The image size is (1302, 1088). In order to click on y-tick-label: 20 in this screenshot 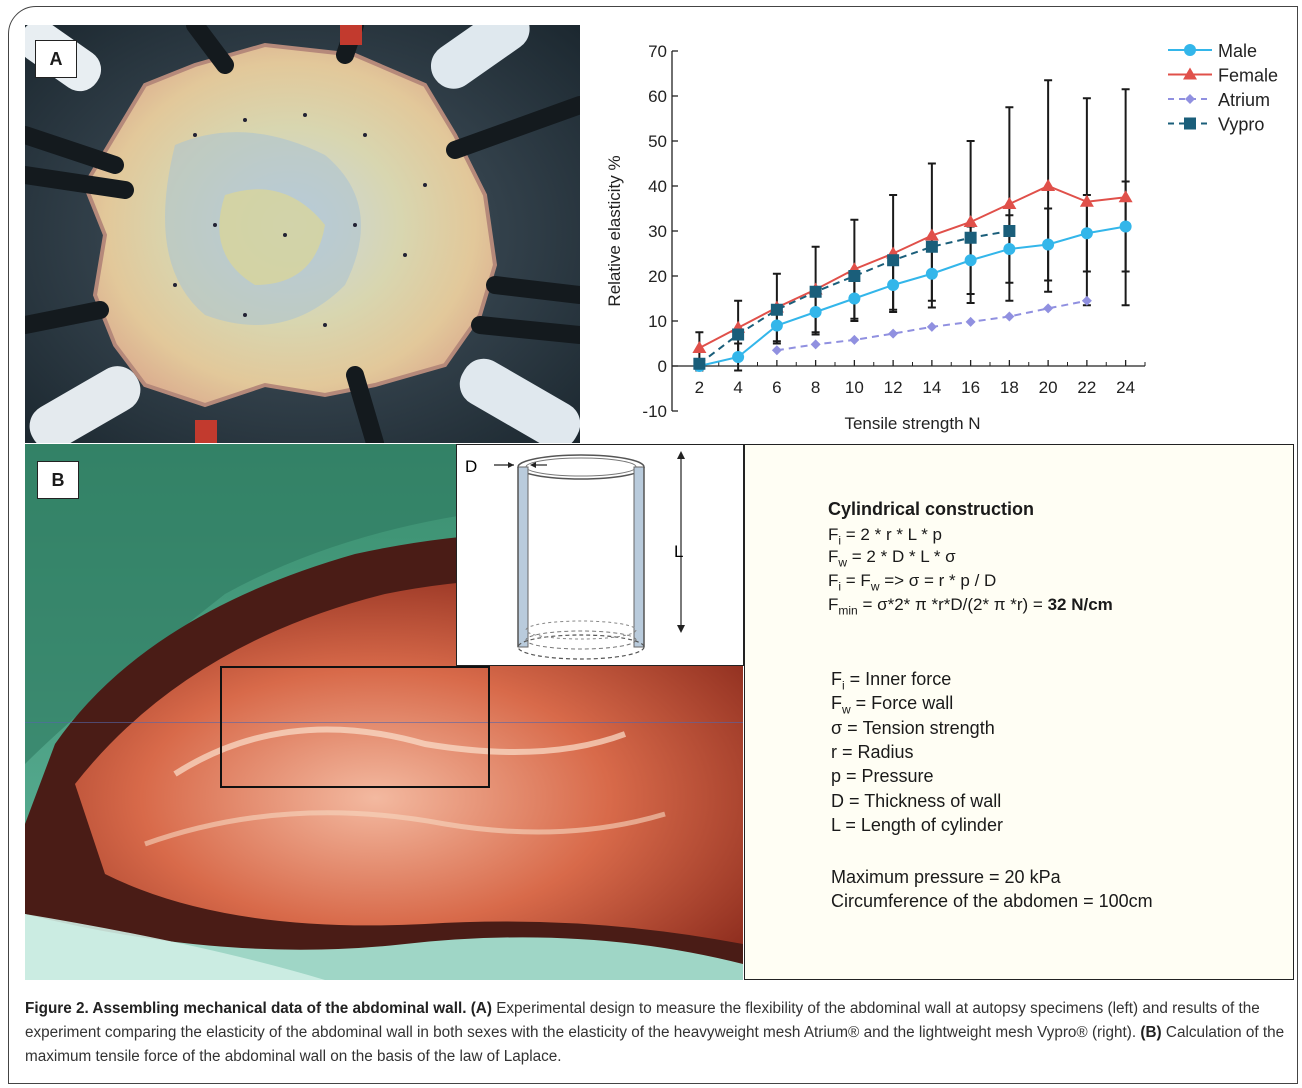, I will do `click(657, 276)`.